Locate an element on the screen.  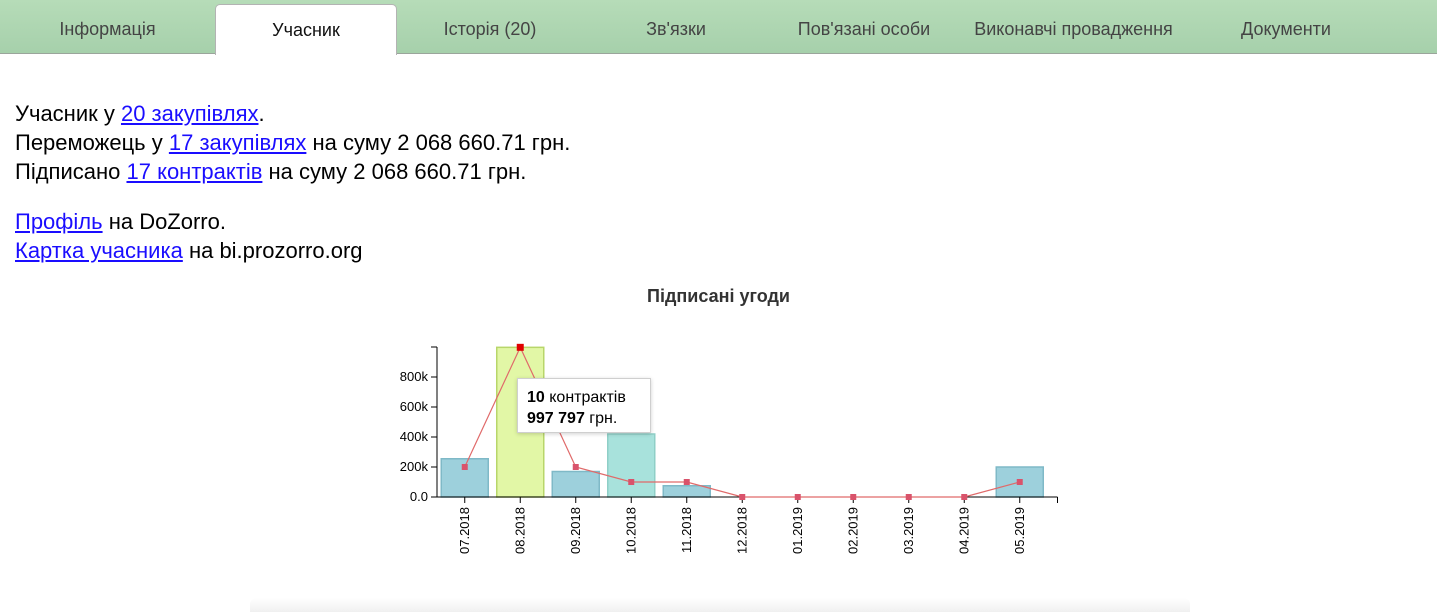
card-line: Картка учасника на bi.prozorro.org is located at coordinates (292, 250).